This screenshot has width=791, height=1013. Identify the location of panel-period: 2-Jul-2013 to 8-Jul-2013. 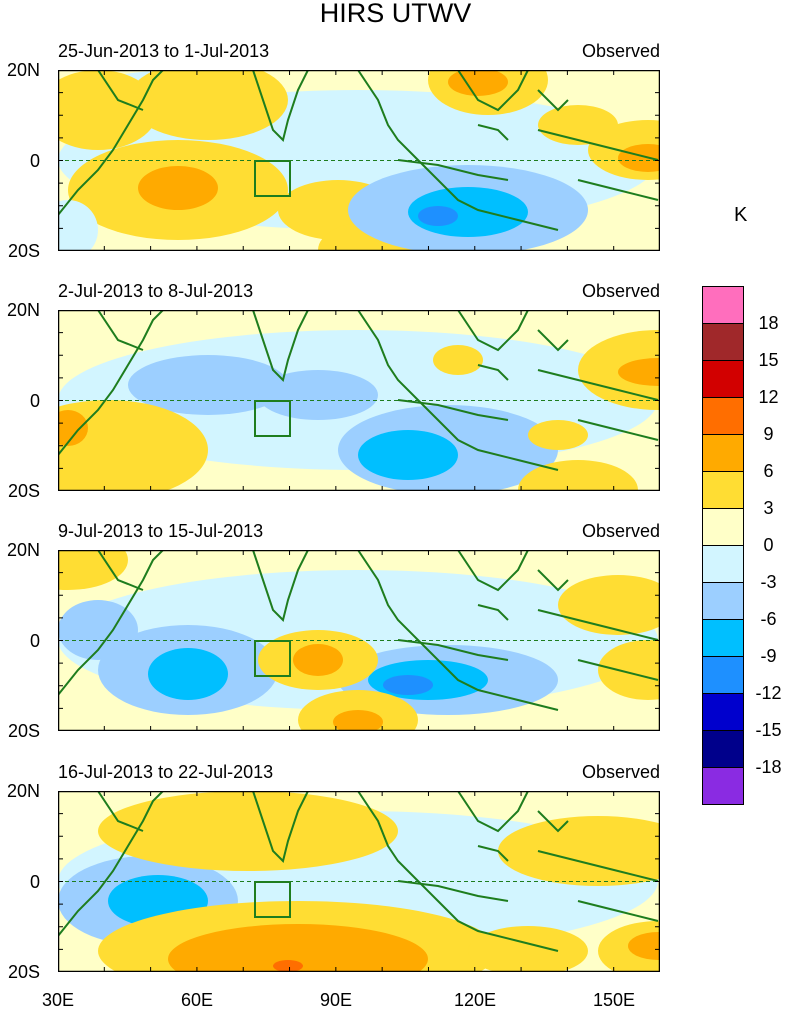
(156, 291).